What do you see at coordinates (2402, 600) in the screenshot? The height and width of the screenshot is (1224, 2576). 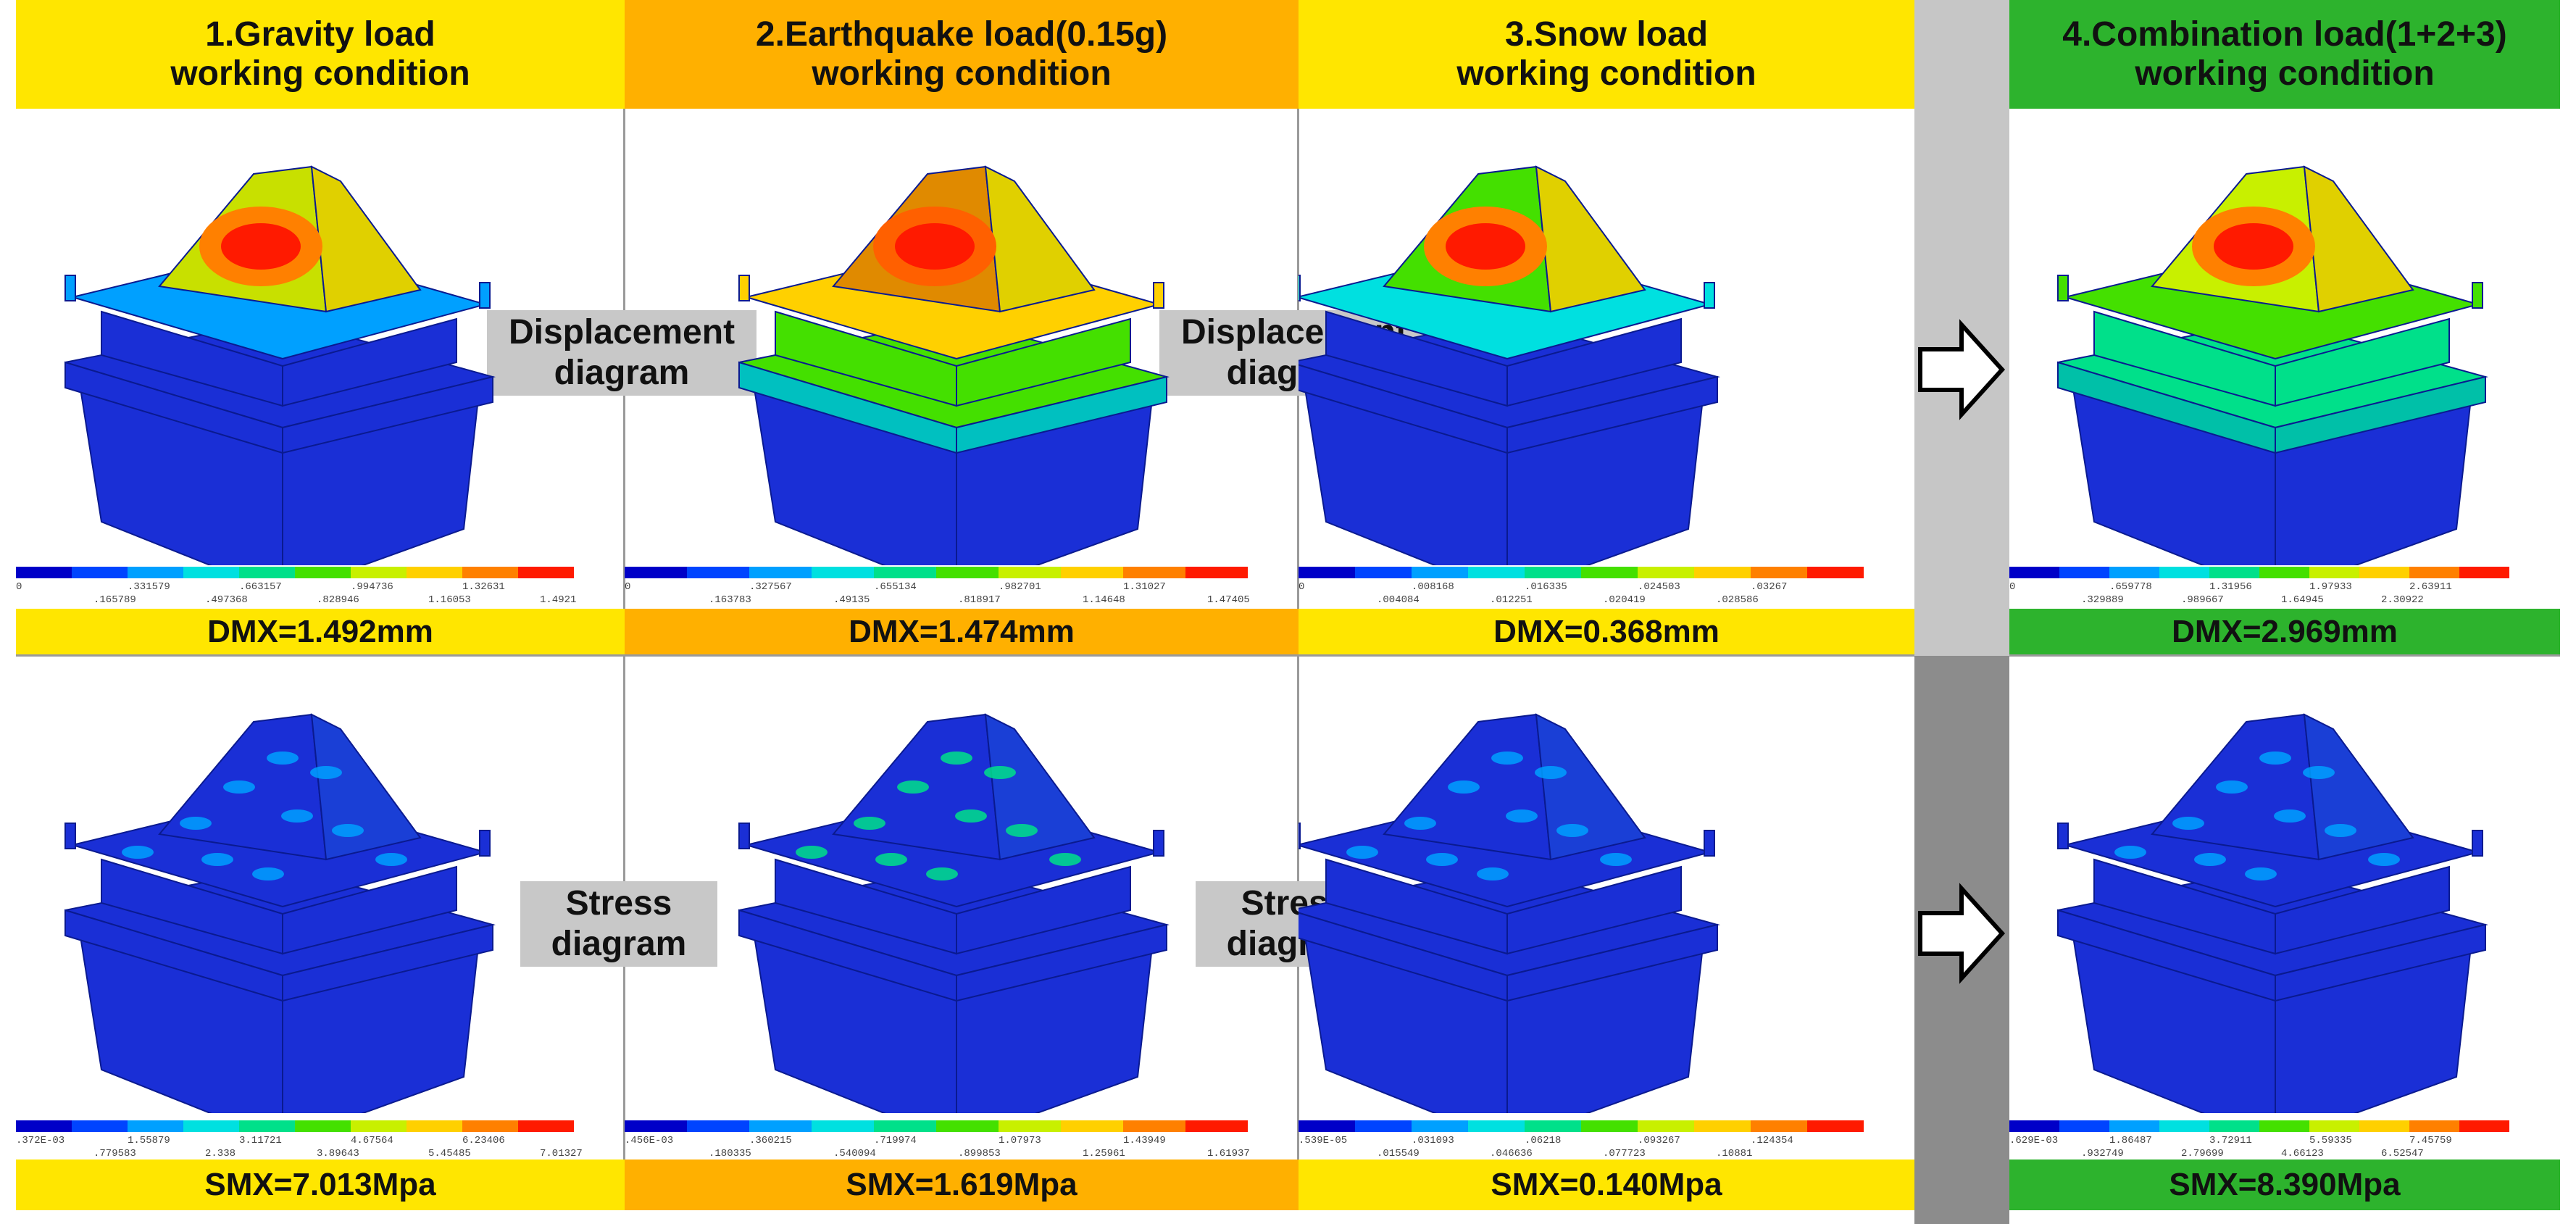 I see `legend-tick-label: 2.30922` at bounding box center [2402, 600].